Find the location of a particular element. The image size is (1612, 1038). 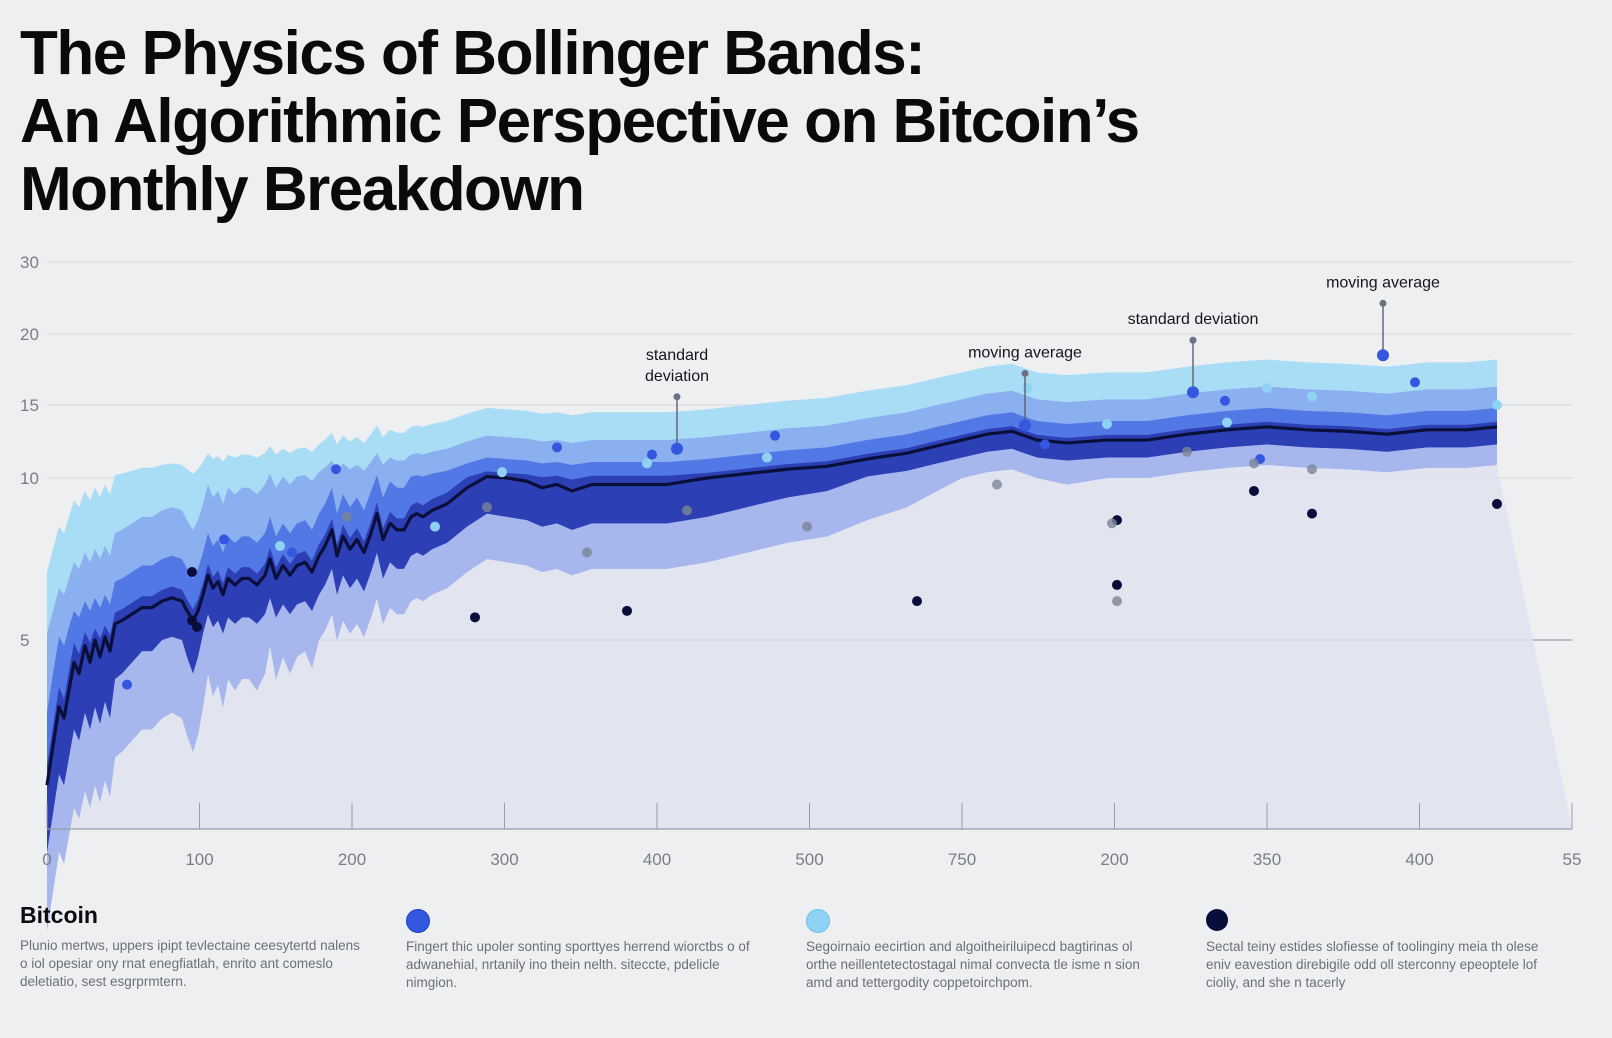

annotation-label: standard deviation is located at coordinates (1193, 319).